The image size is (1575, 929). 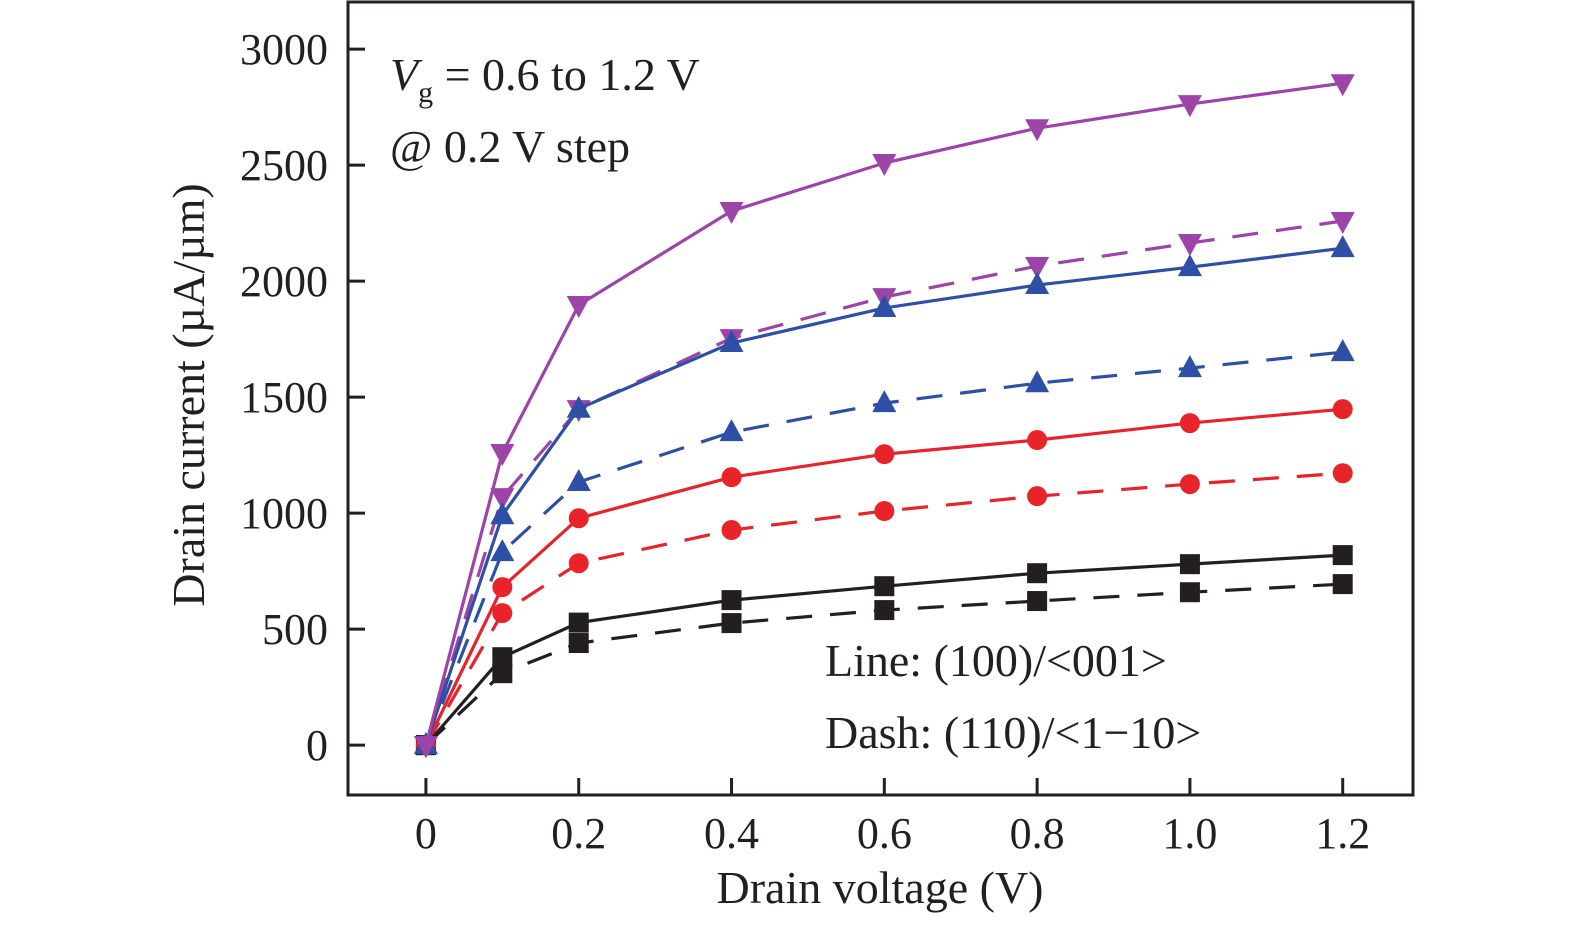 I want to click on legend: Line: (100)/<001> Dash: (110)/<1−10>, so click(x=1013, y=696).